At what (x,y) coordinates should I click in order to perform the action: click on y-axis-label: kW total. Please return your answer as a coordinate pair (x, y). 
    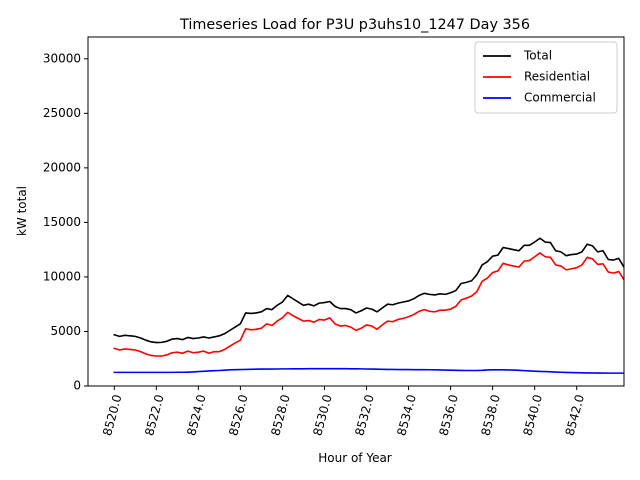
    Looking at the image, I should click on (22, 211).